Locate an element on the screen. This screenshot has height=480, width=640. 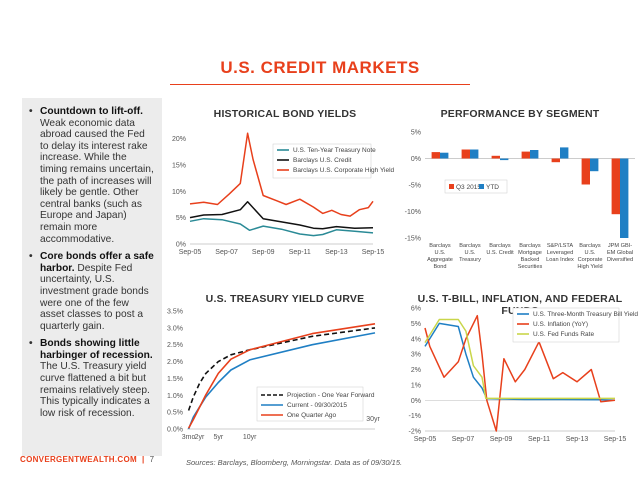
x-tick-label: 2yr is located at coordinates (200, 437).